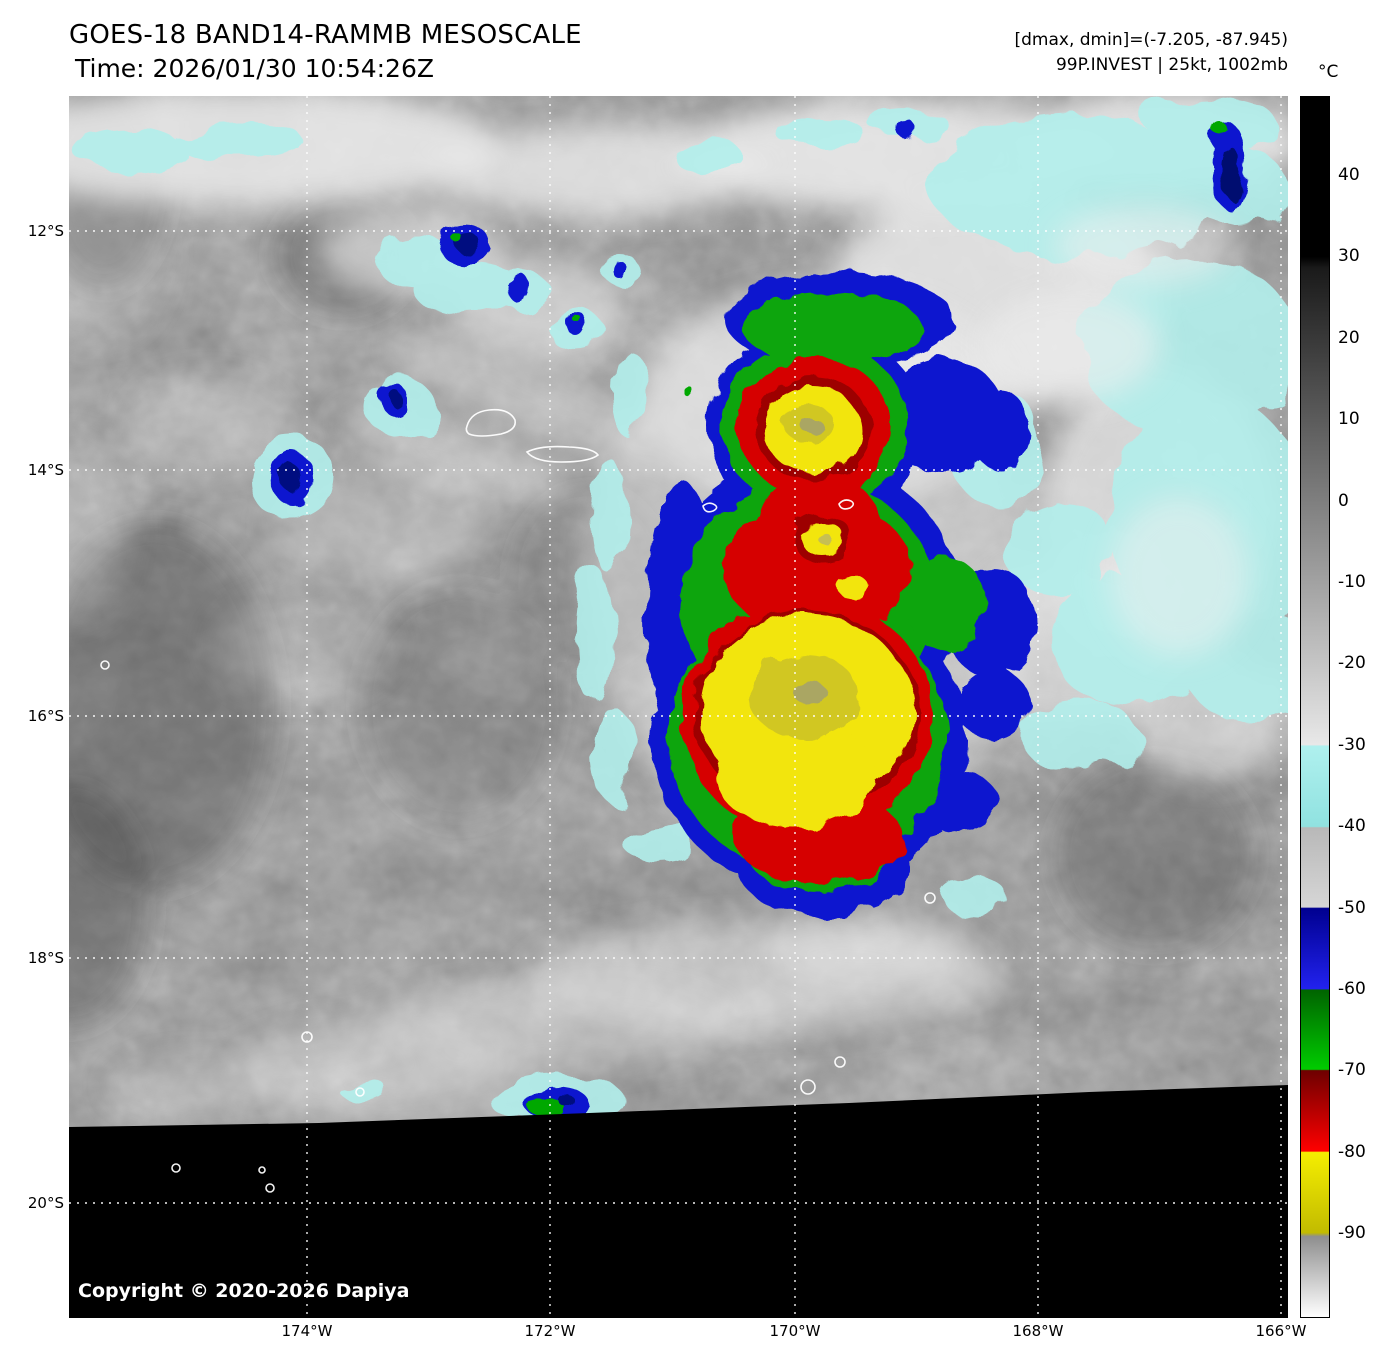  What do you see at coordinates (307, 1331) in the screenshot?
I see `lon-label: 174°W` at bounding box center [307, 1331].